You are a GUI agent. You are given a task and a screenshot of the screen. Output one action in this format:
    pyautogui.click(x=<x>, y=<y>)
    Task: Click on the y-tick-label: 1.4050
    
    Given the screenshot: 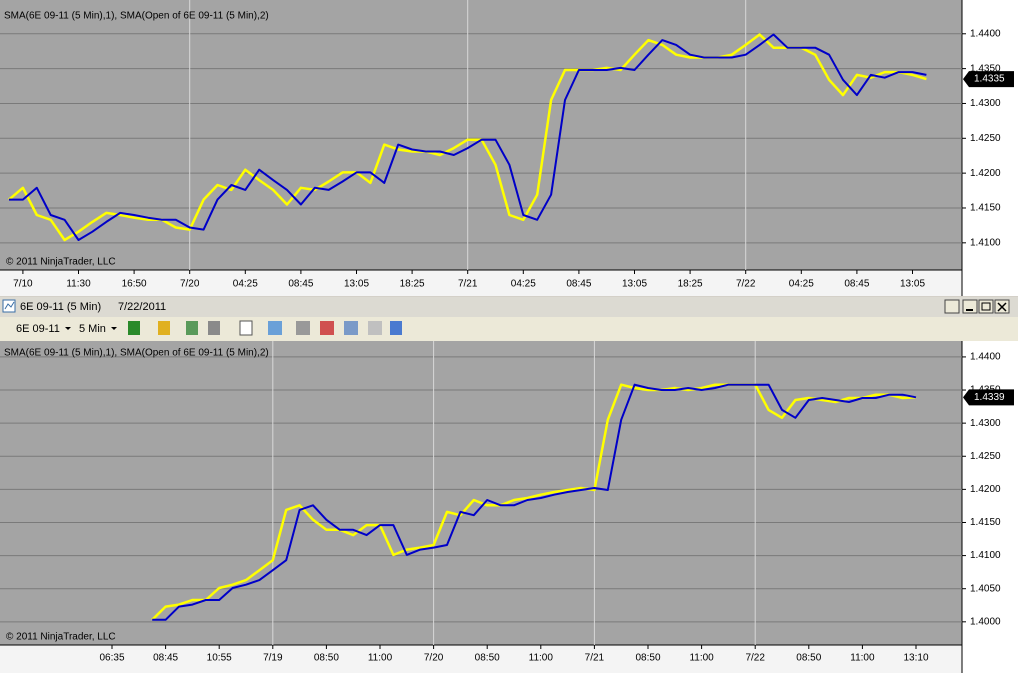 What is the action you would take?
    pyautogui.click(x=985, y=588)
    